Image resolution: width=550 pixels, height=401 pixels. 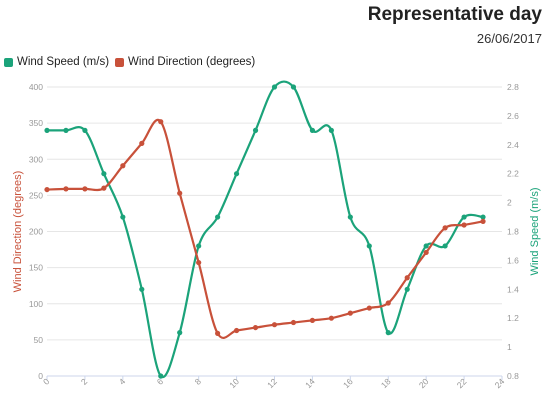 I want to click on x-tick-label: 0, so click(x=46, y=381).